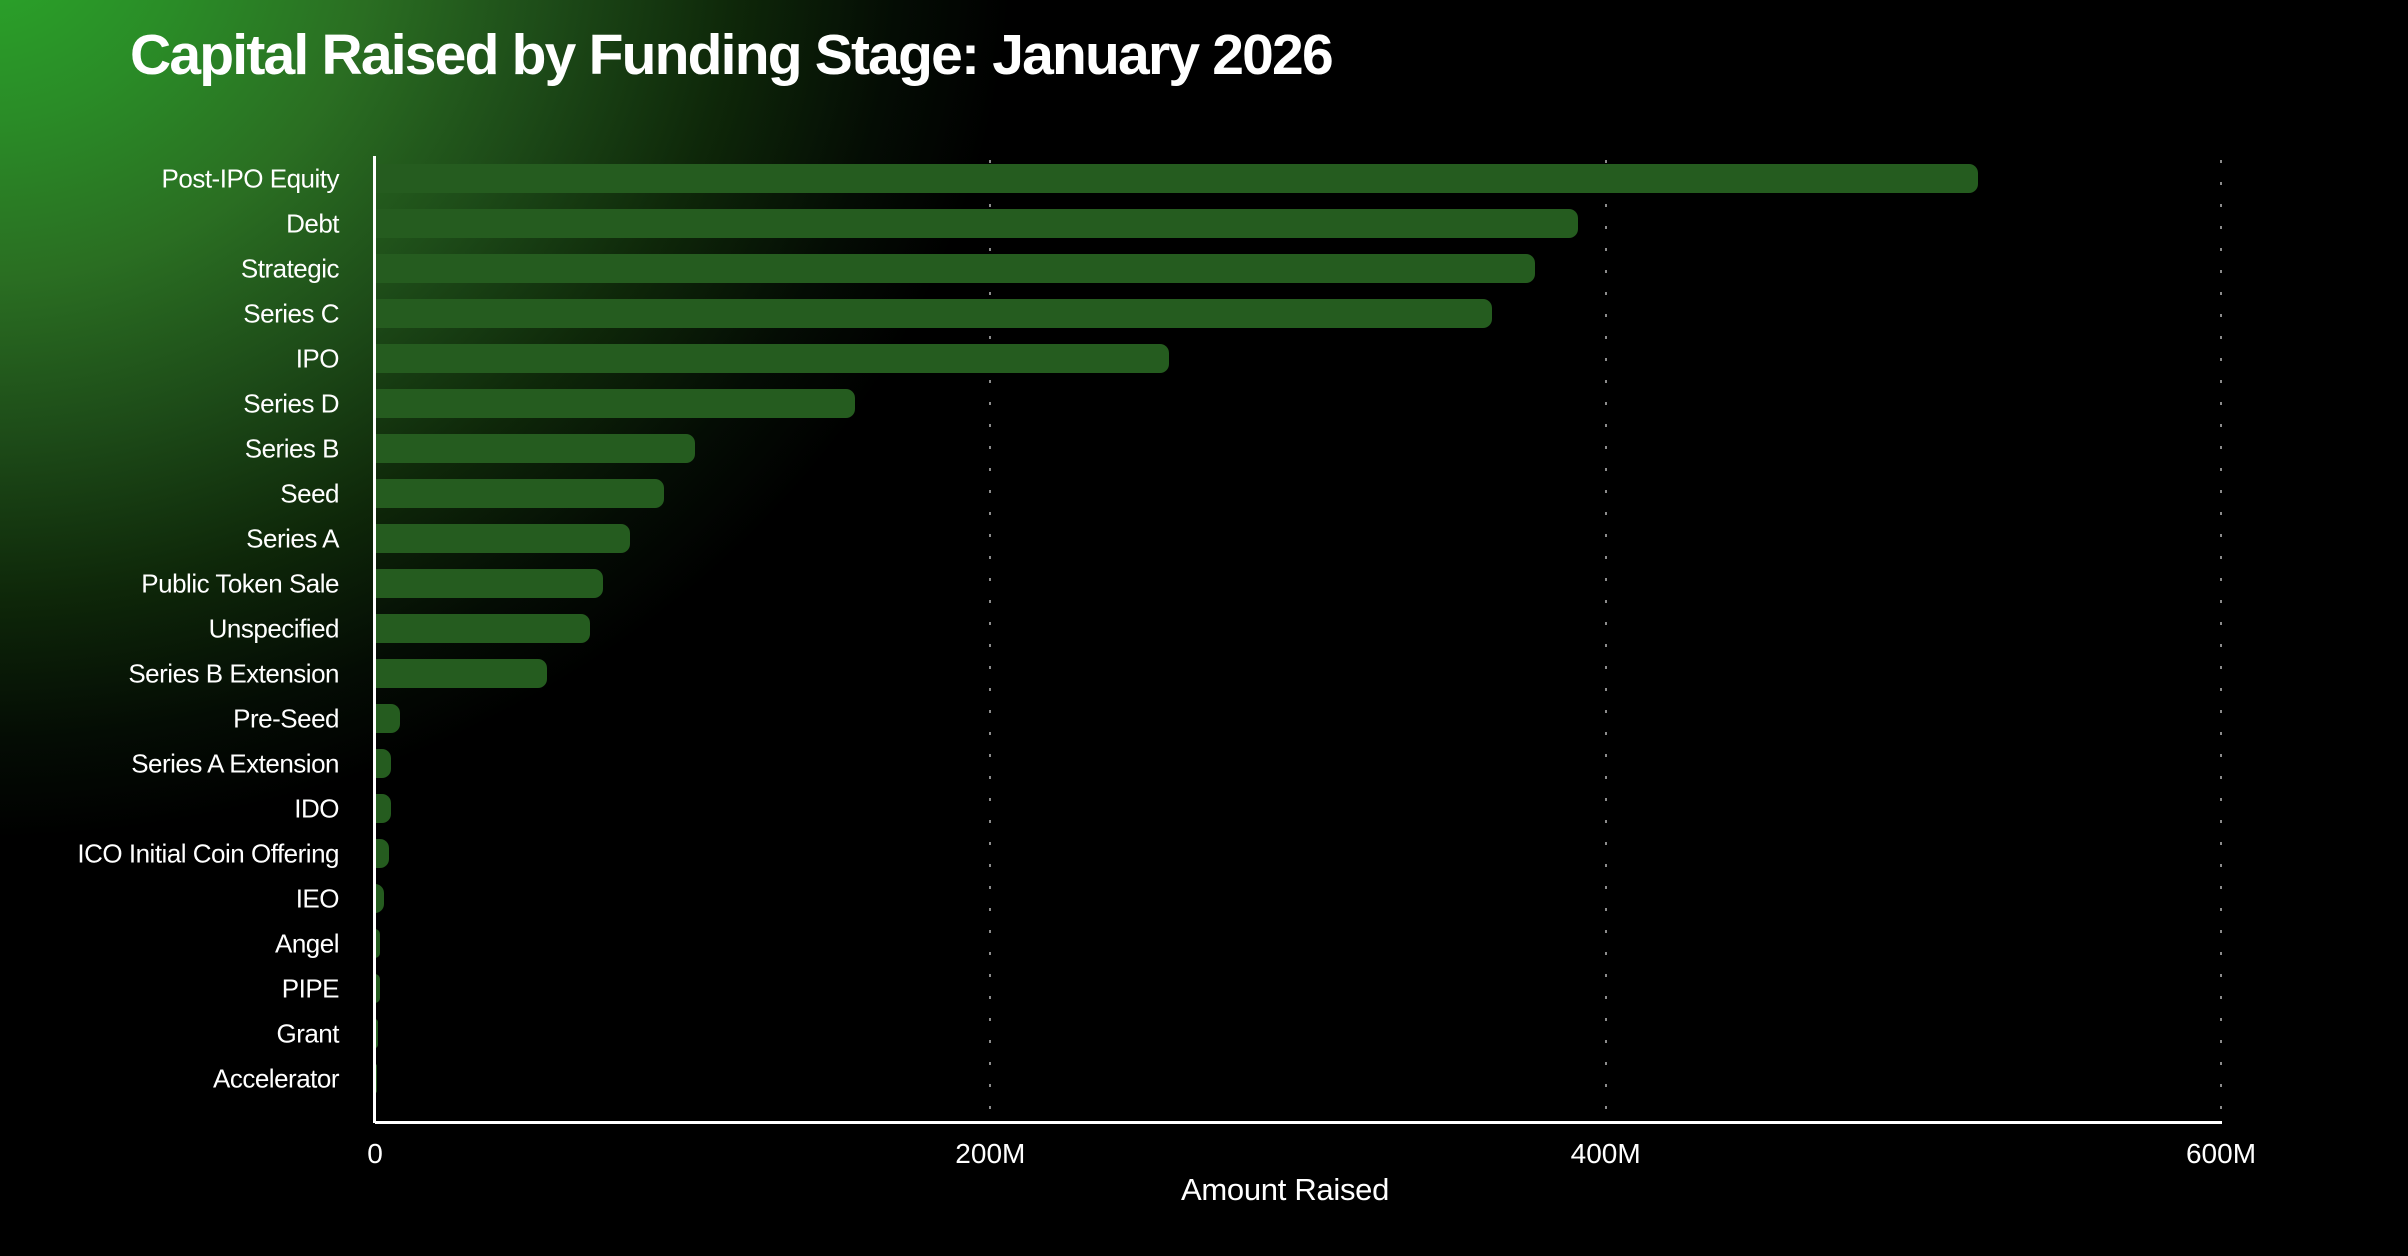 The image size is (2408, 1256). What do you see at coordinates (376, 1078) in the screenshot?
I see `bar-accelerator` at bounding box center [376, 1078].